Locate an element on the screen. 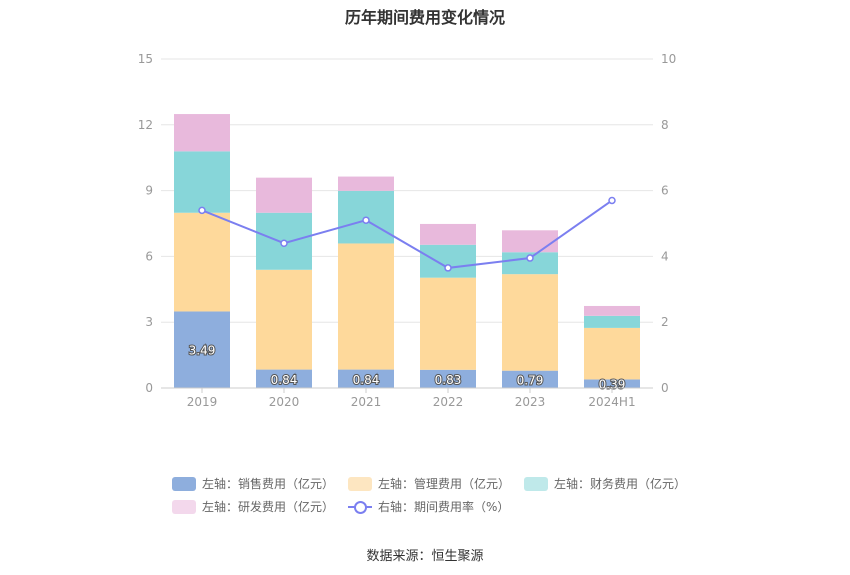 Image resolution: width=850 pixels, height=575 pixels. legend-item-rate: 右轴：期间费用率（%） is located at coordinates (428, 506).